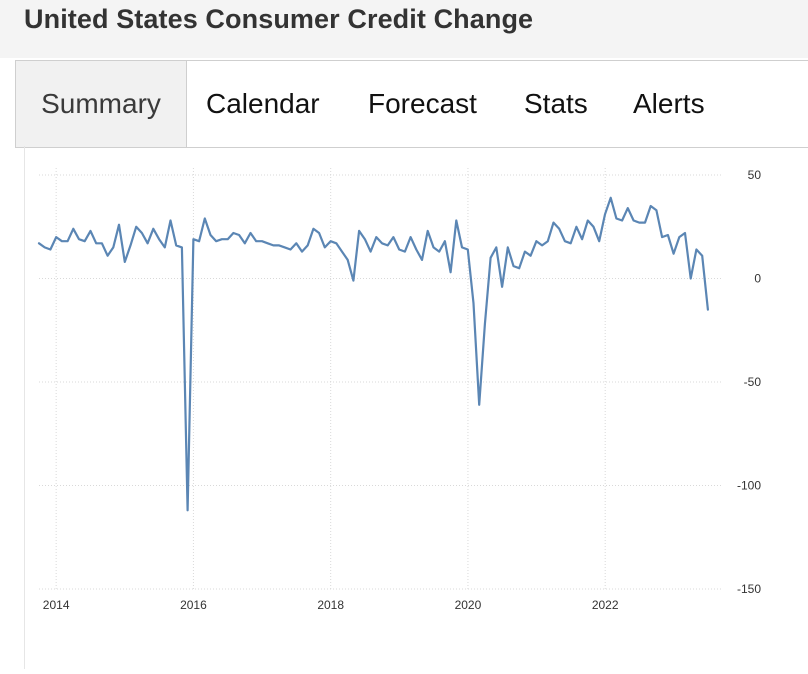 The width and height of the screenshot is (808, 674). What do you see at coordinates (556, 103) in the screenshot?
I see `tab-stats: Stats` at bounding box center [556, 103].